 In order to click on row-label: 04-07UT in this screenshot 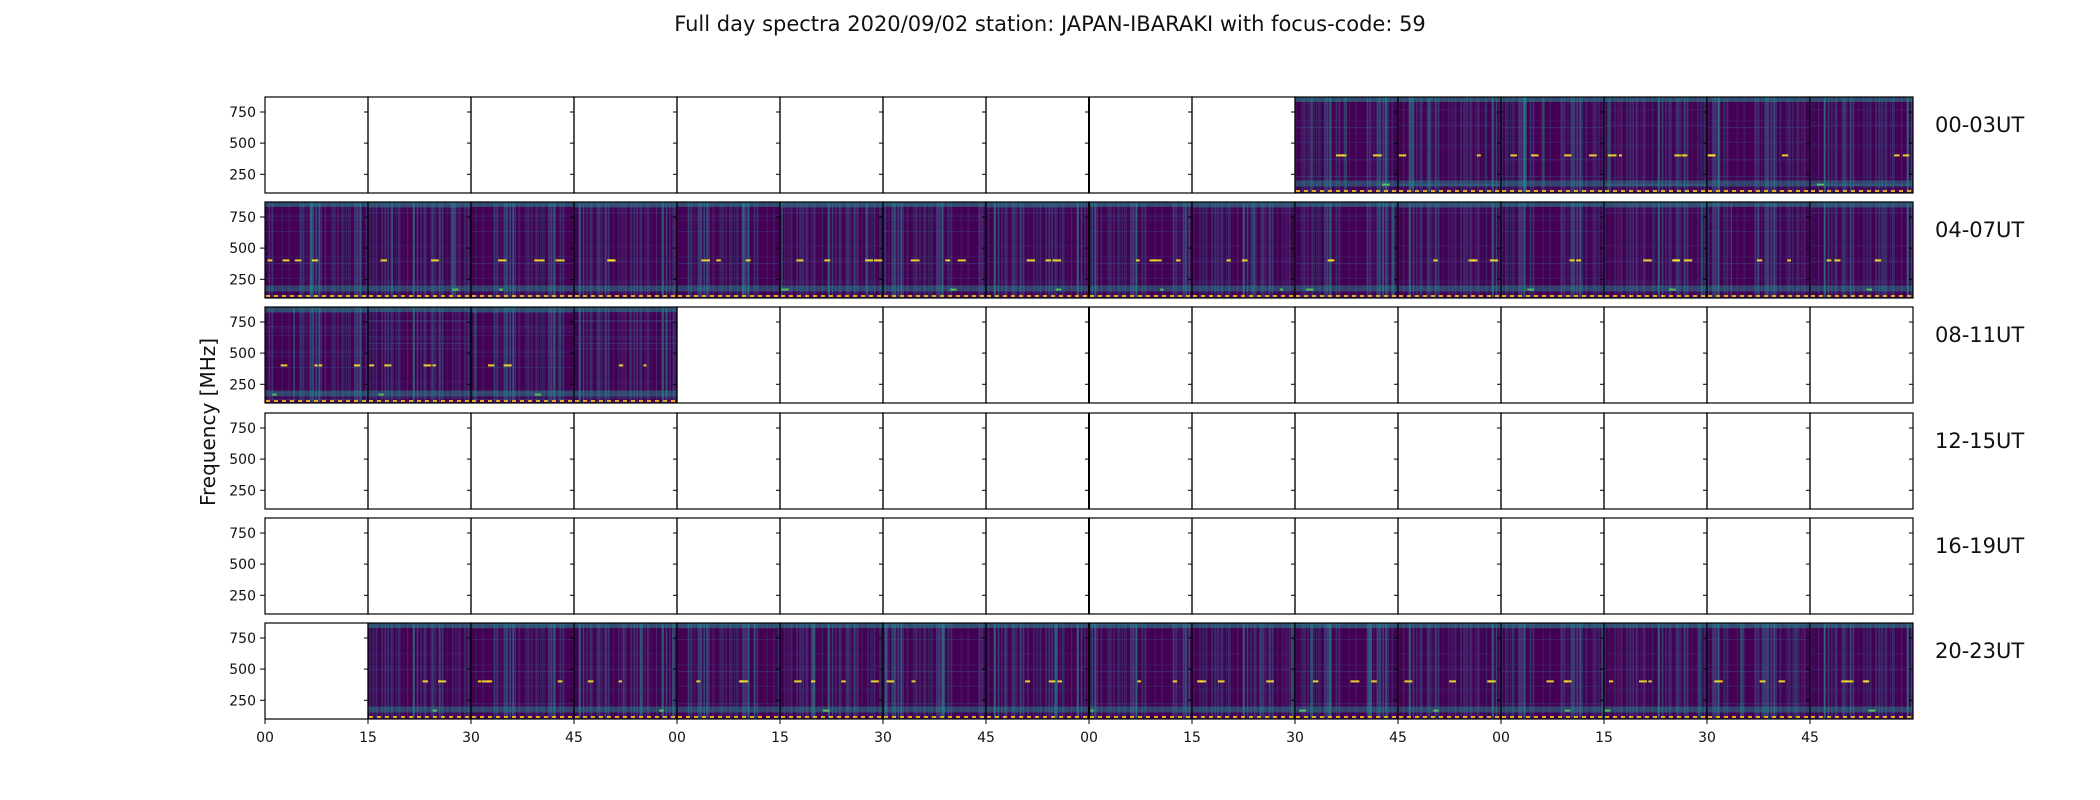, I will do `click(1979, 230)`.